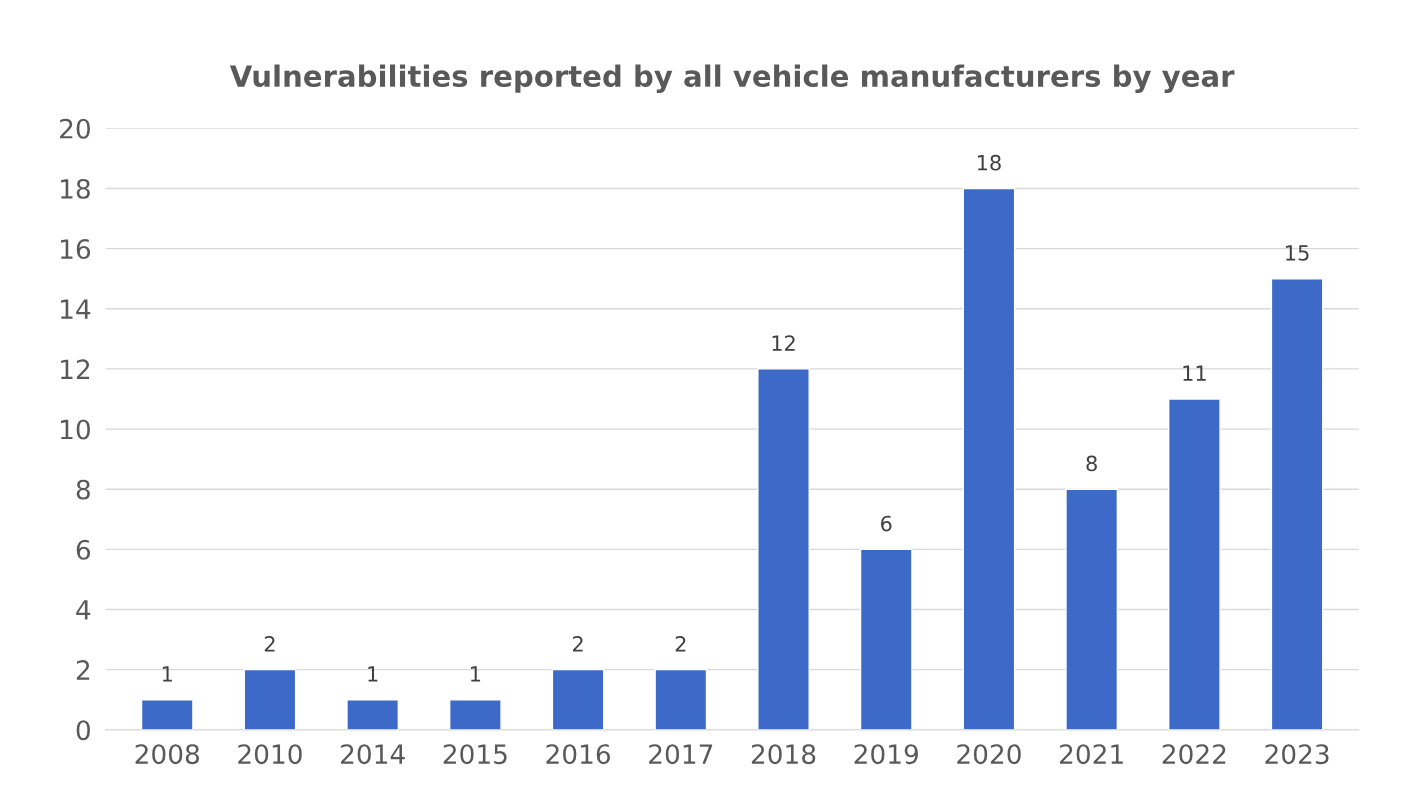 Image resolution: width=1408 pixels, height=802 pixels. Describe the element at coordinates (83, 610) in the screenshot. I see `y-tick-label: 4` at that location.